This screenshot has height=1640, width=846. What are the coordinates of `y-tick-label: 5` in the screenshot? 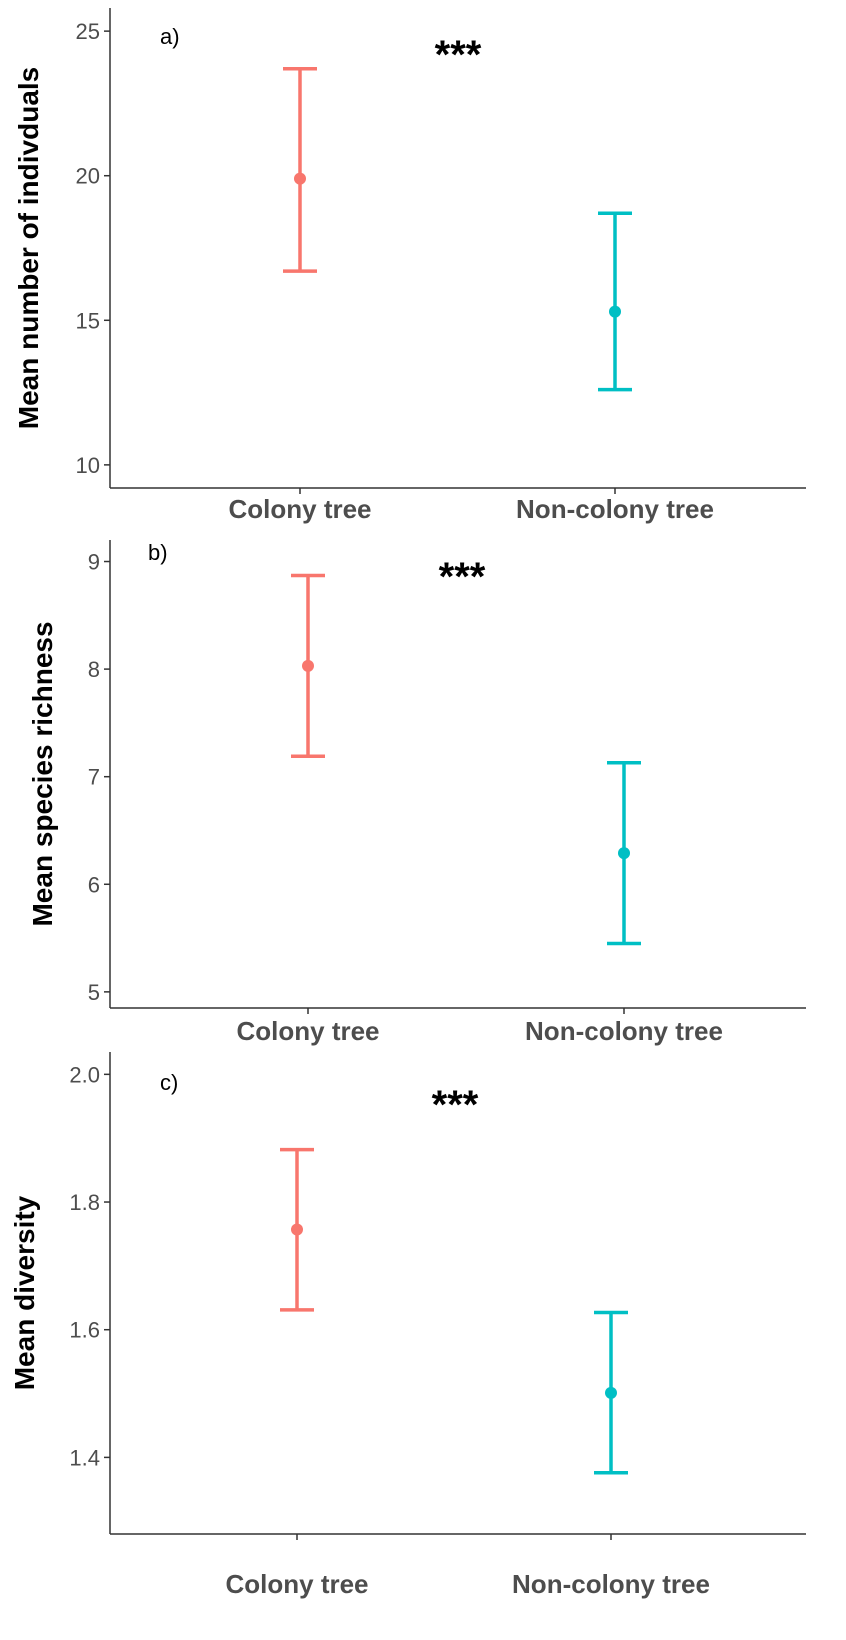 It's located at (94, 992).